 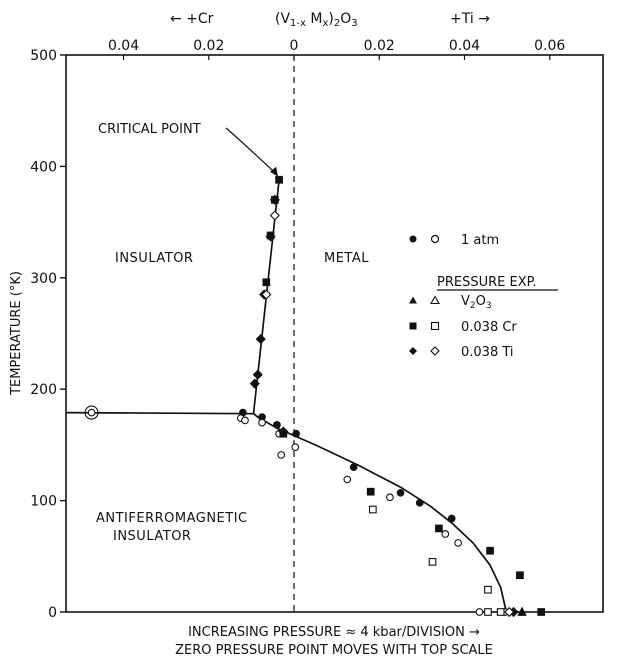 What do you see at coordinates (435, 351) in the screenshot?
I see `legend-marker-open-diamond` at bounding box center [435, 351].